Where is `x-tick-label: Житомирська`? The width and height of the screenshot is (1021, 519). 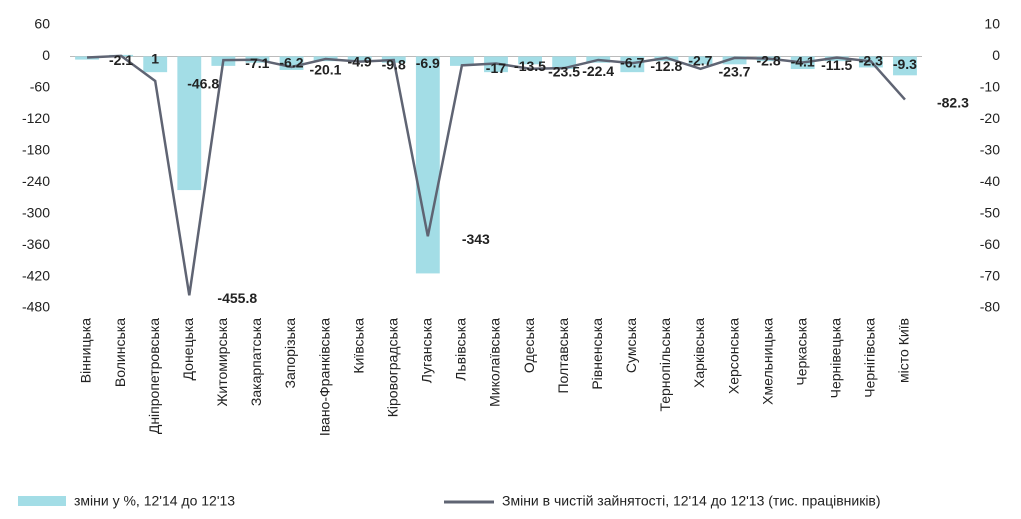 x-tick-label: Житомирська is located at coordinates (222, 362).